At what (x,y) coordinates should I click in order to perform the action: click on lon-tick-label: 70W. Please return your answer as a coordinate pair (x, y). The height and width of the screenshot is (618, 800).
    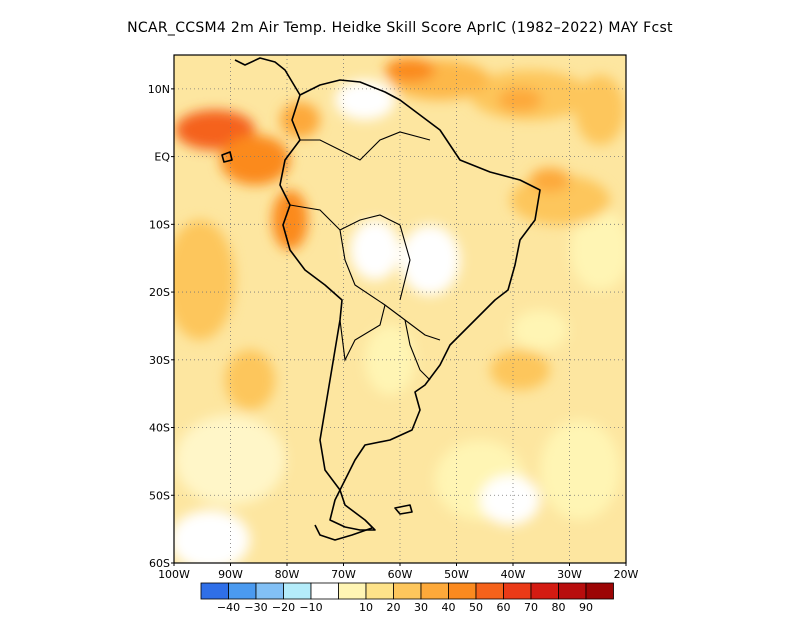
    Looking at the image, I should click on (343, 574).